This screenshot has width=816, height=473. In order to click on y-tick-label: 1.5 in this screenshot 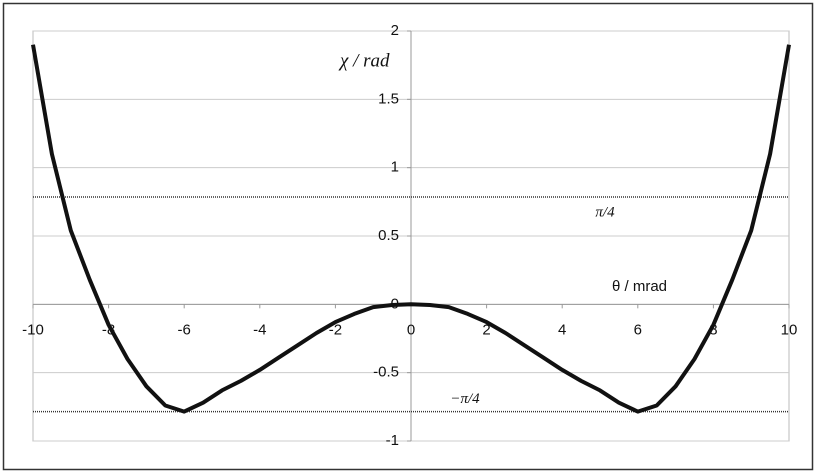, I will do `click(388, 98)`.